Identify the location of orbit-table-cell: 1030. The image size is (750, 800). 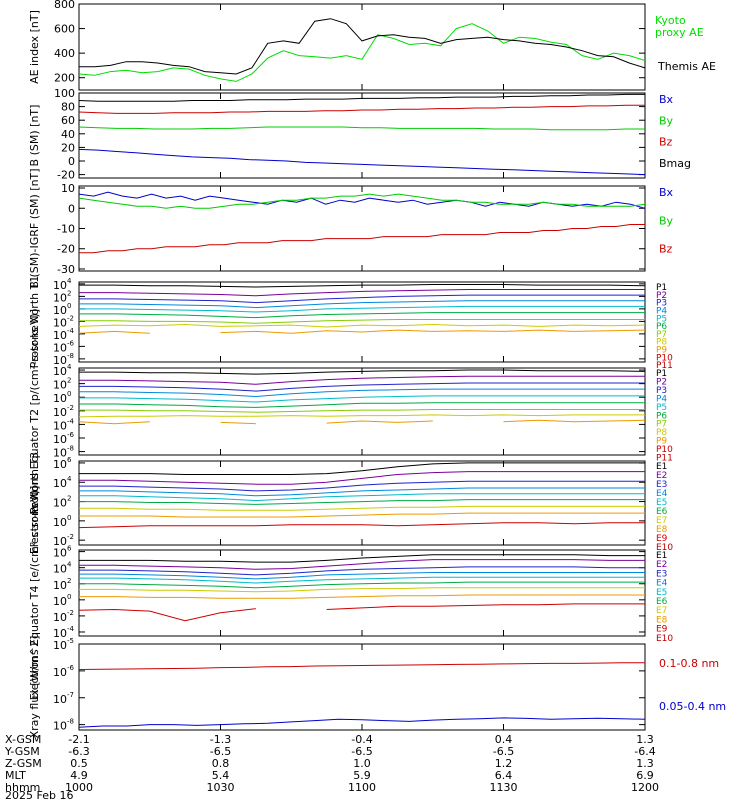
(221, 787).